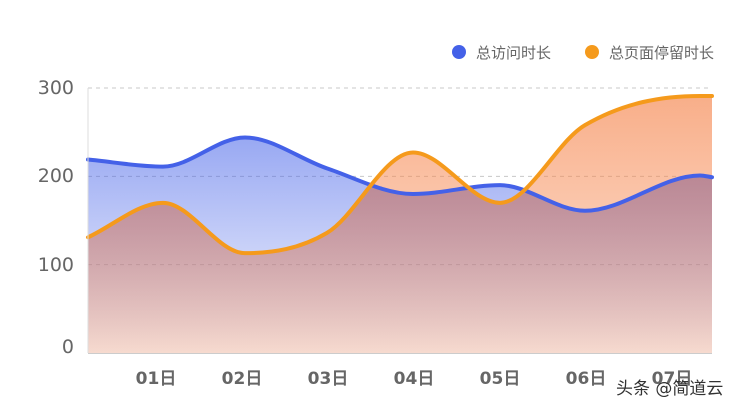 The width and height of the screenshot is (746, 410). What do you see at coordinates (55, 88) in the screenshot?
I see `y-tick-label: 300` at bounding box center [55, 88].